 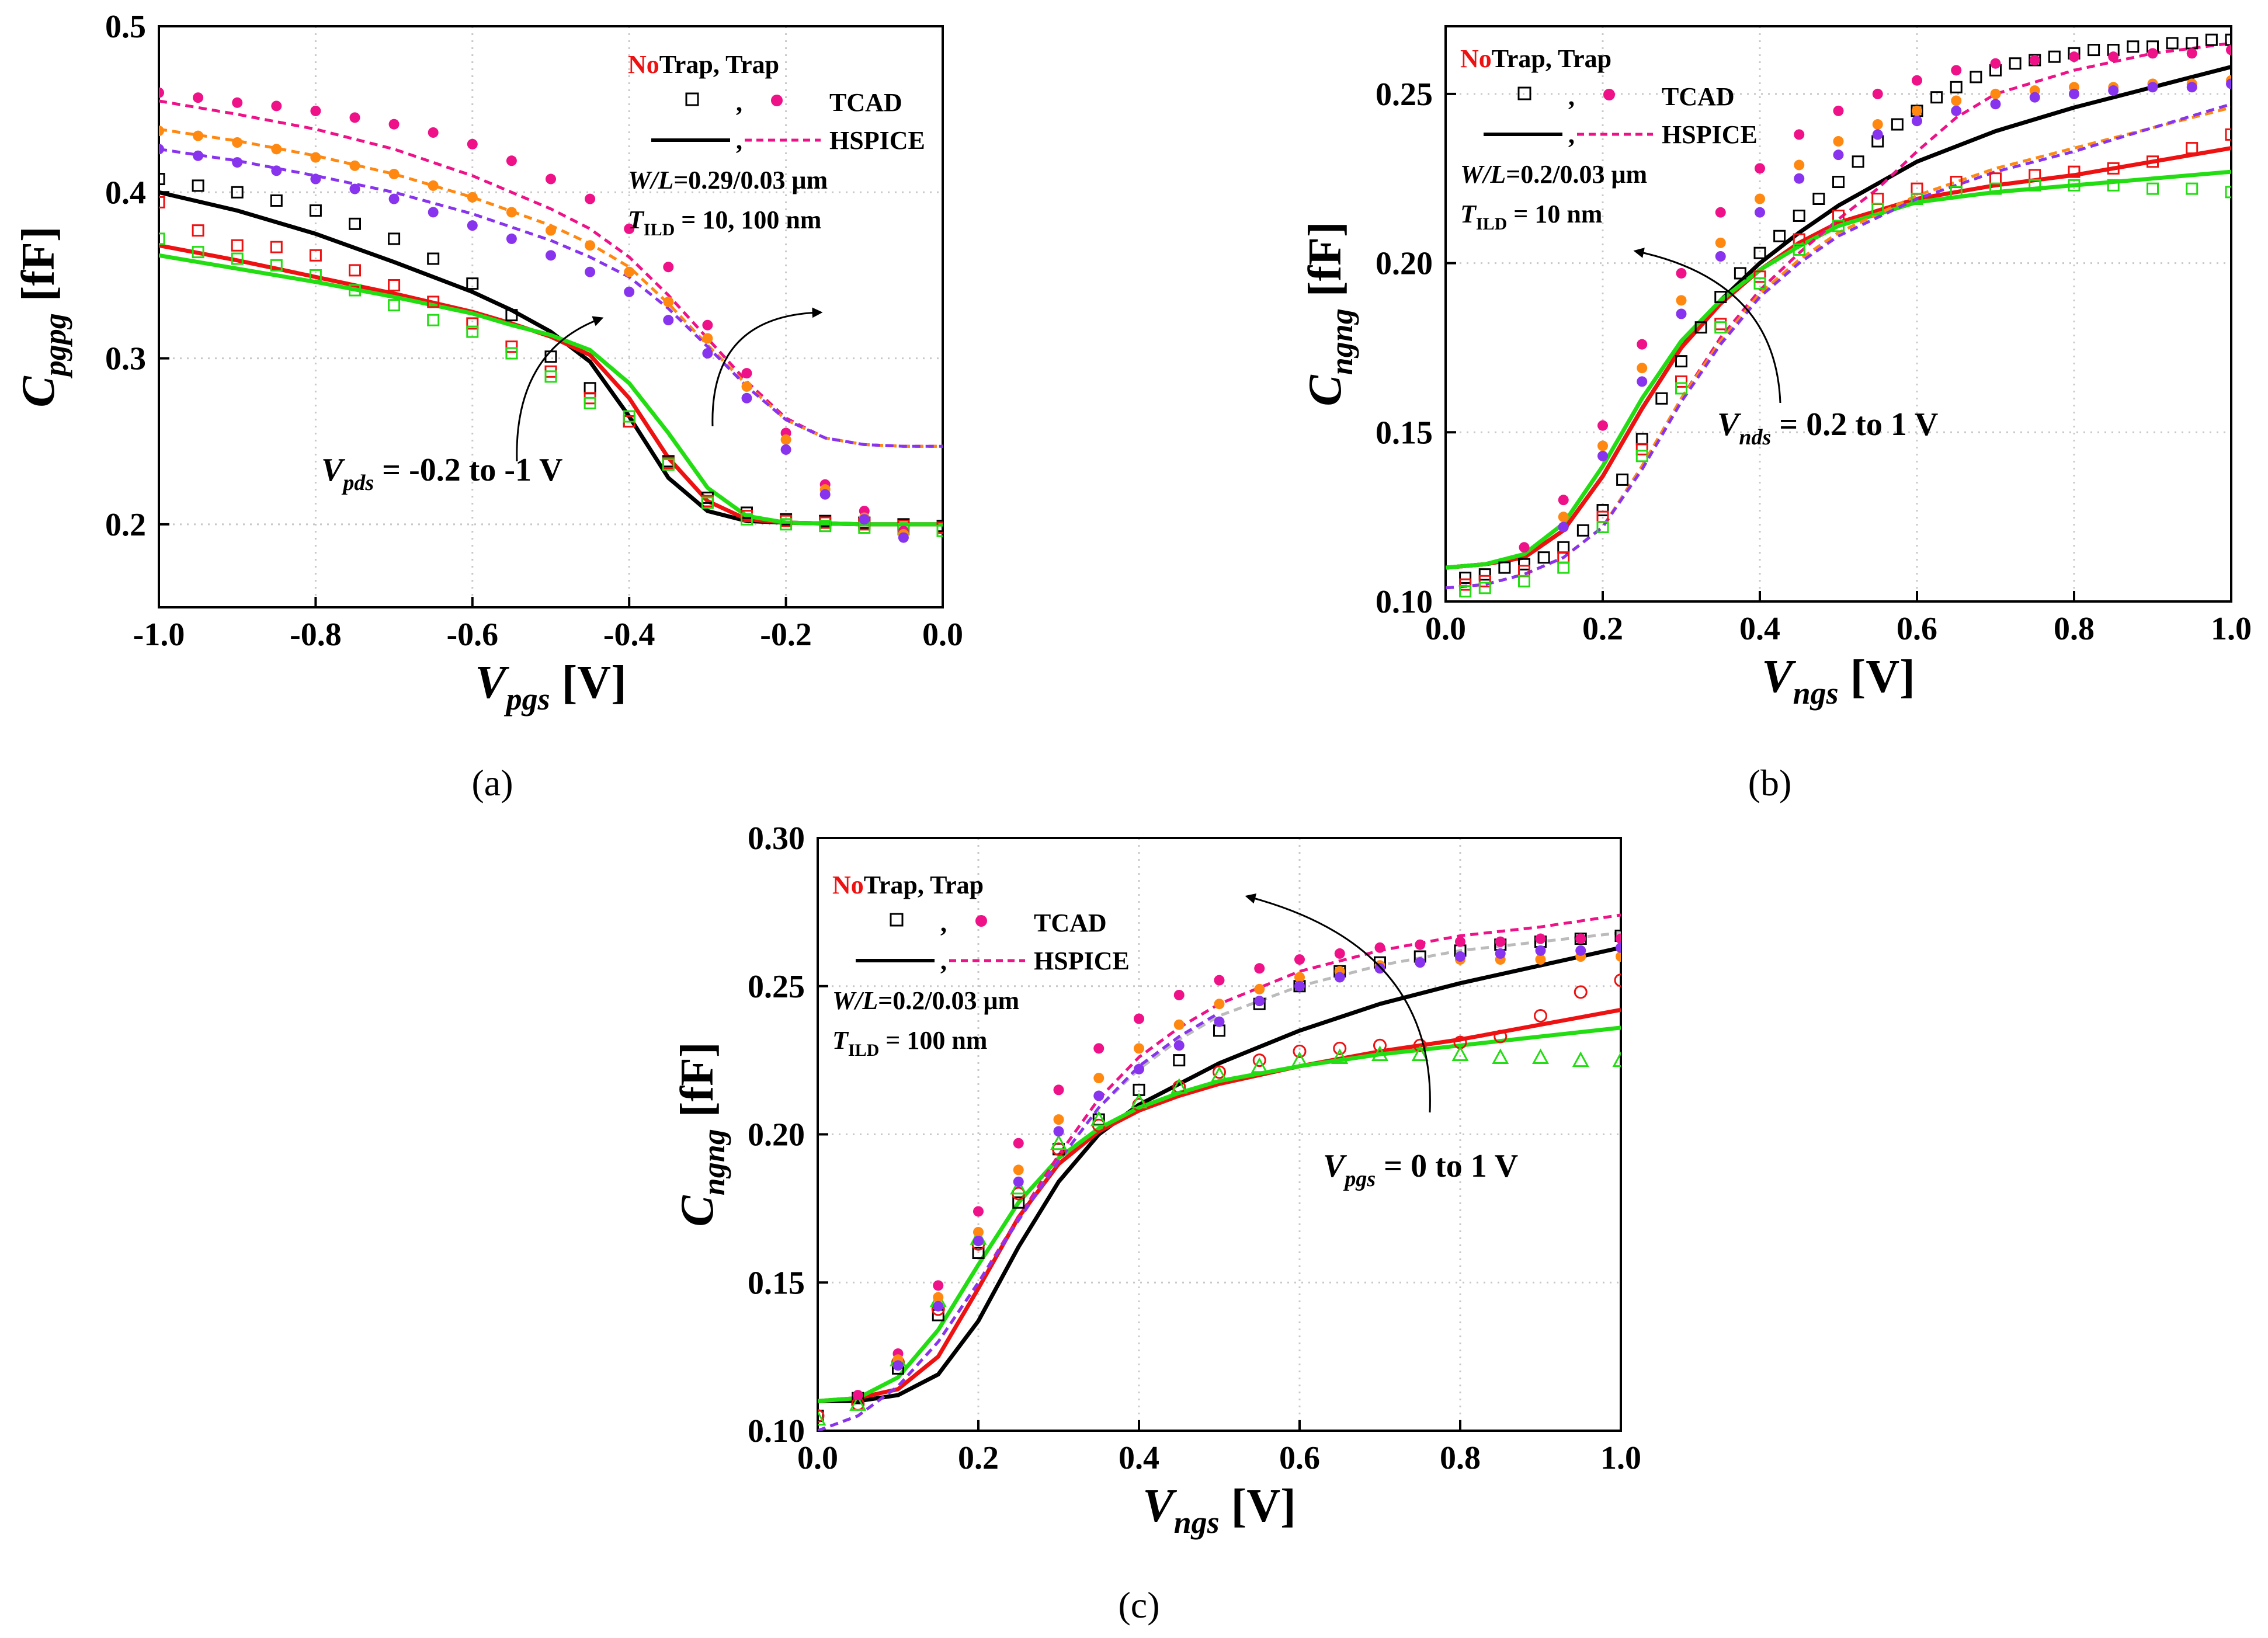 What do you see at coordinates (1827, 428) in the screenshot?
I see `annotation-label: Vnds = 0.2 to 1 V` at bounding box center [1827, 428].